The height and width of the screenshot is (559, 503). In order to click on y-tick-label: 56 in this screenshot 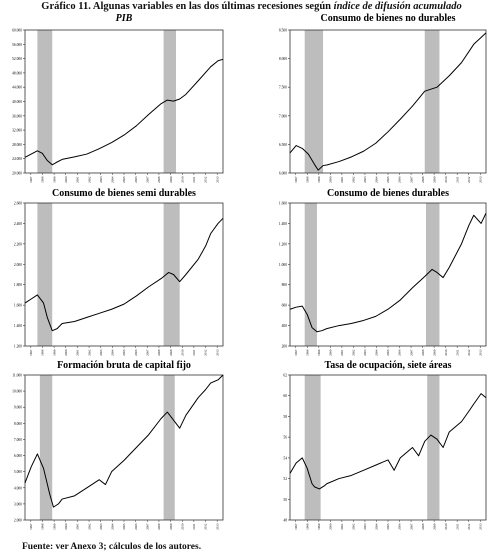, I will do `click(285, 438)`.